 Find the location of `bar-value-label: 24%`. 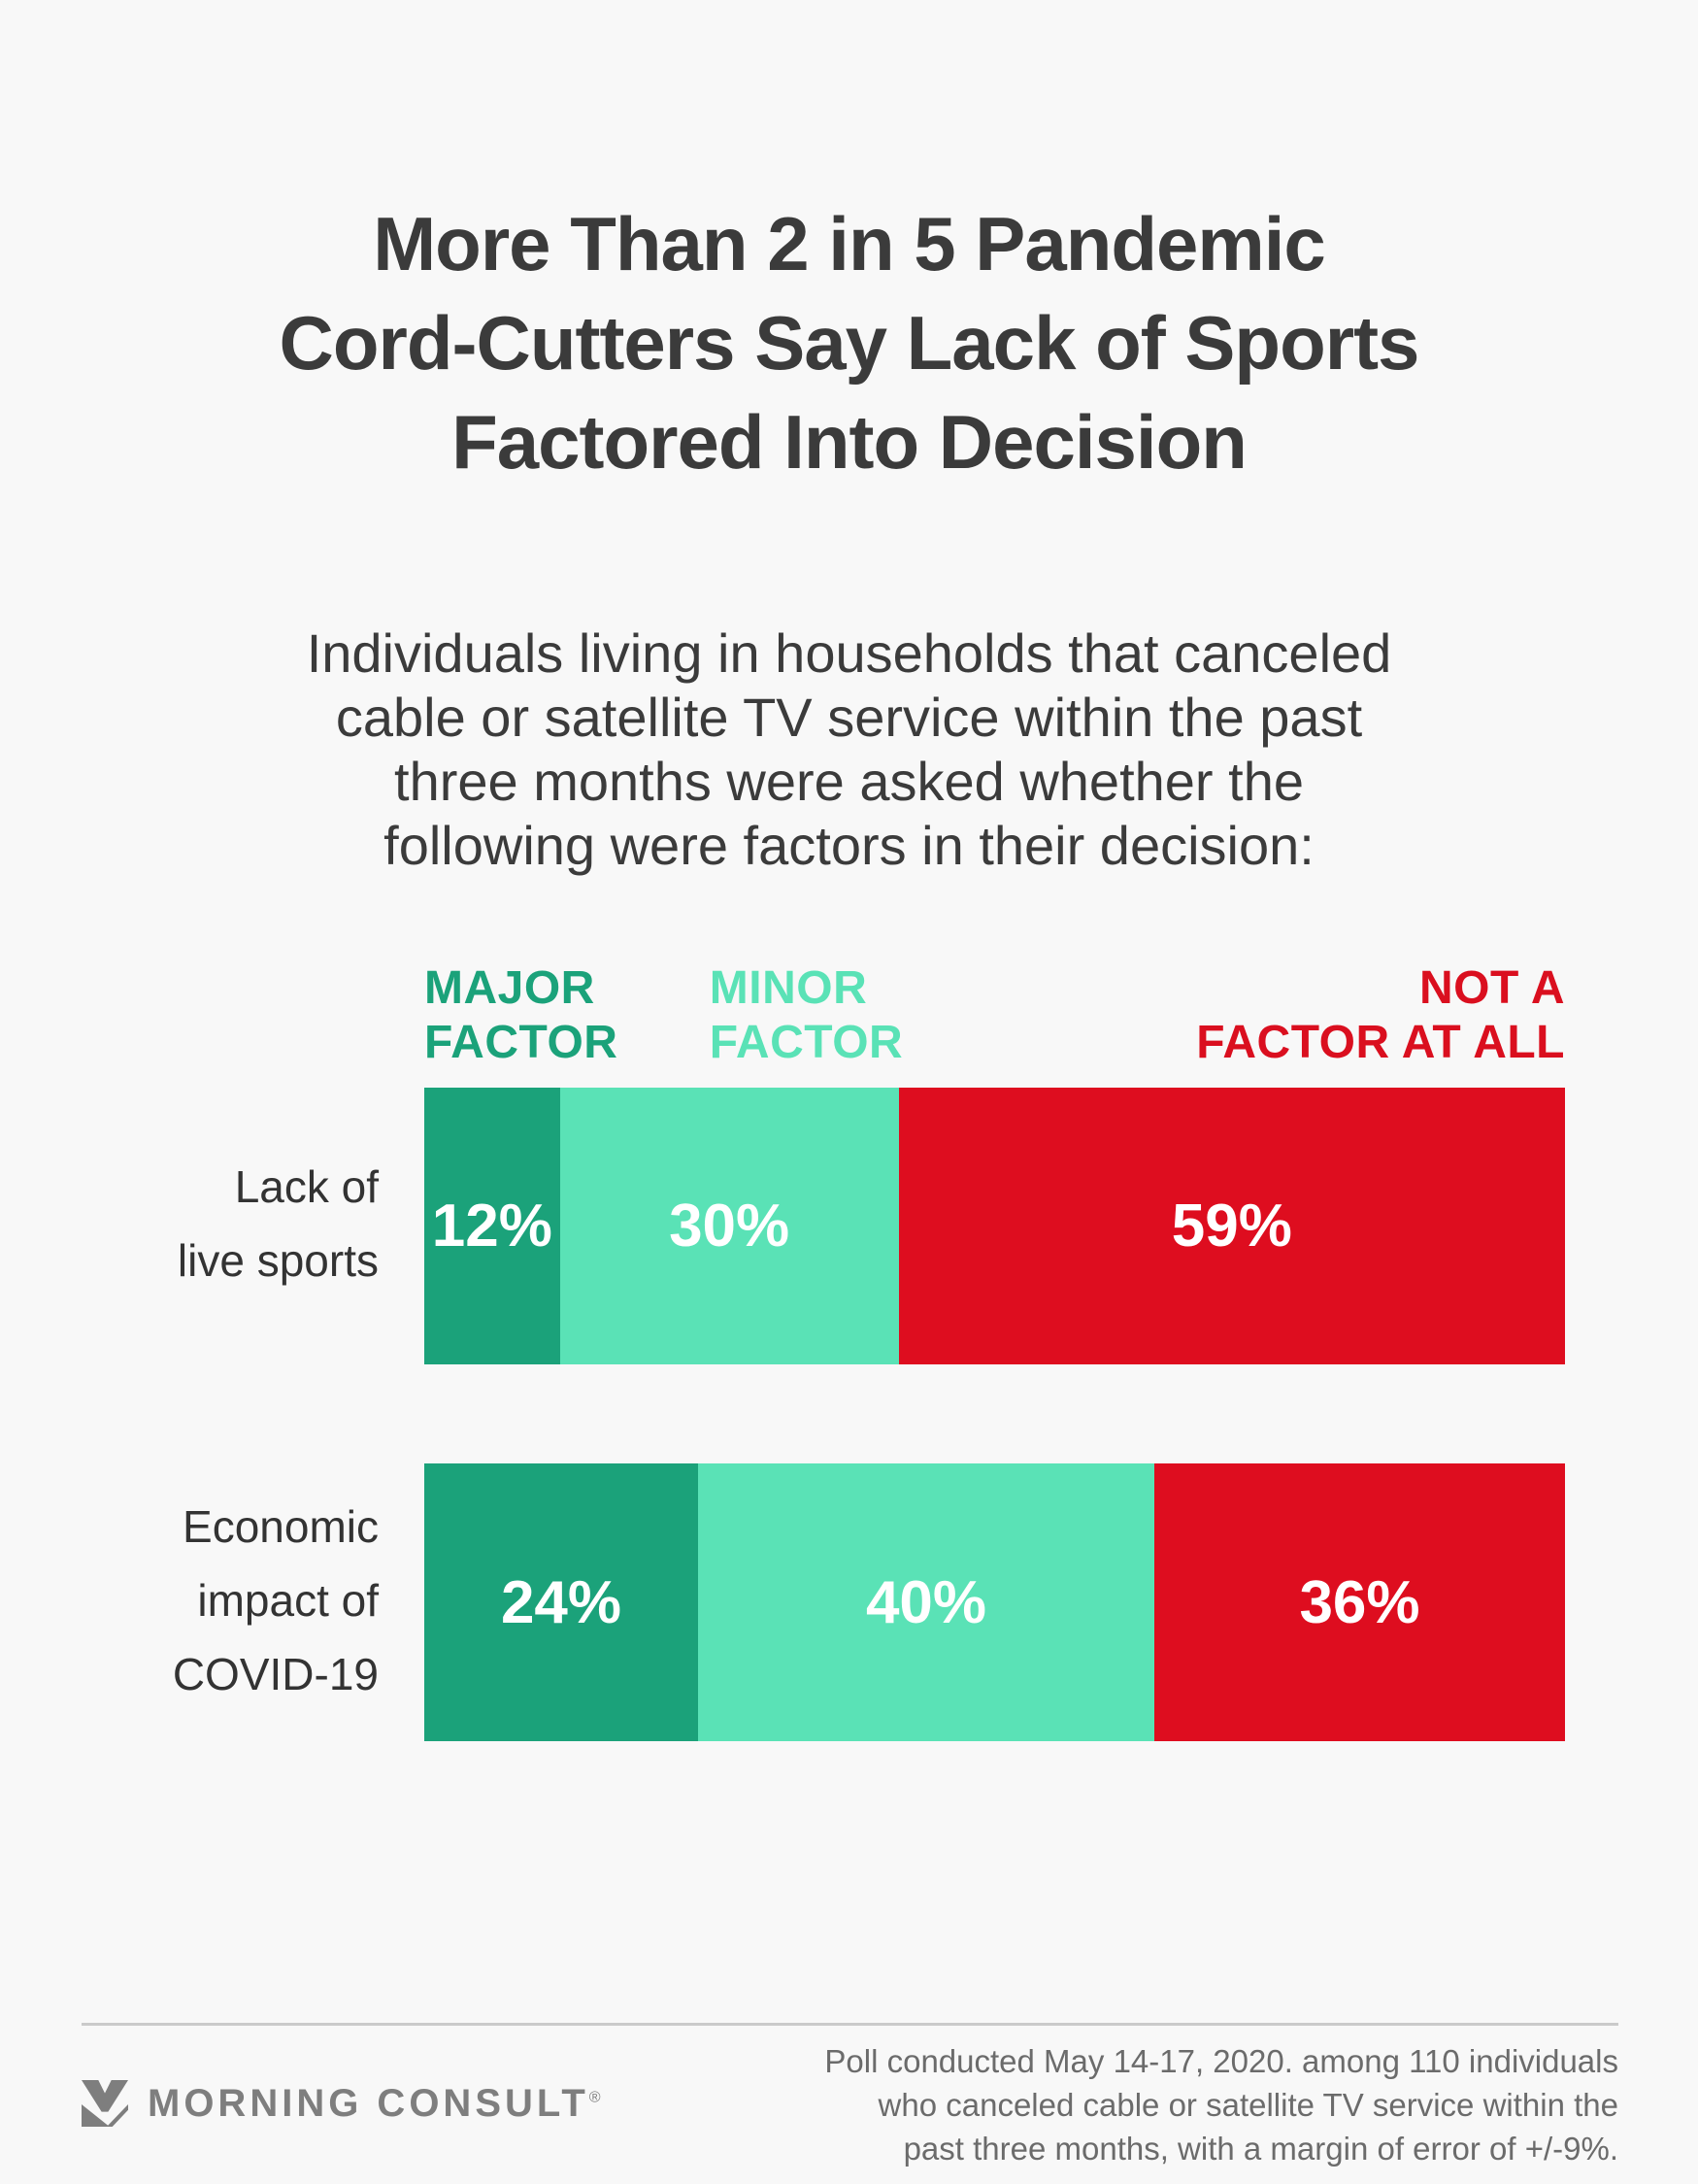

bar-value-label: 24% is located at coordinates (561, 1602).